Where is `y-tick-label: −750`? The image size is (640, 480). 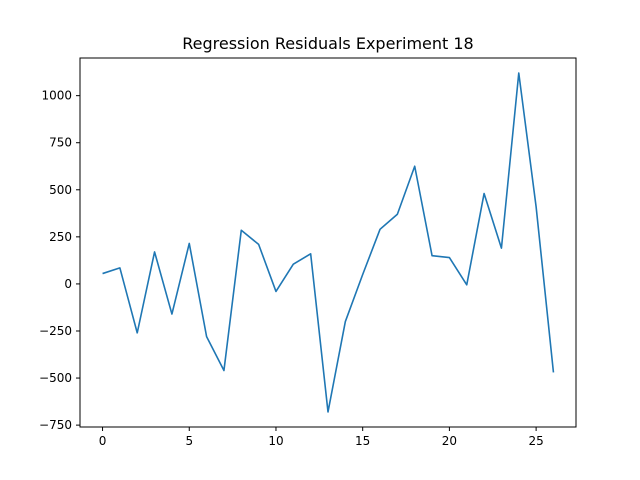
y-tick-label: −750 is located at coordinates (55, 425).